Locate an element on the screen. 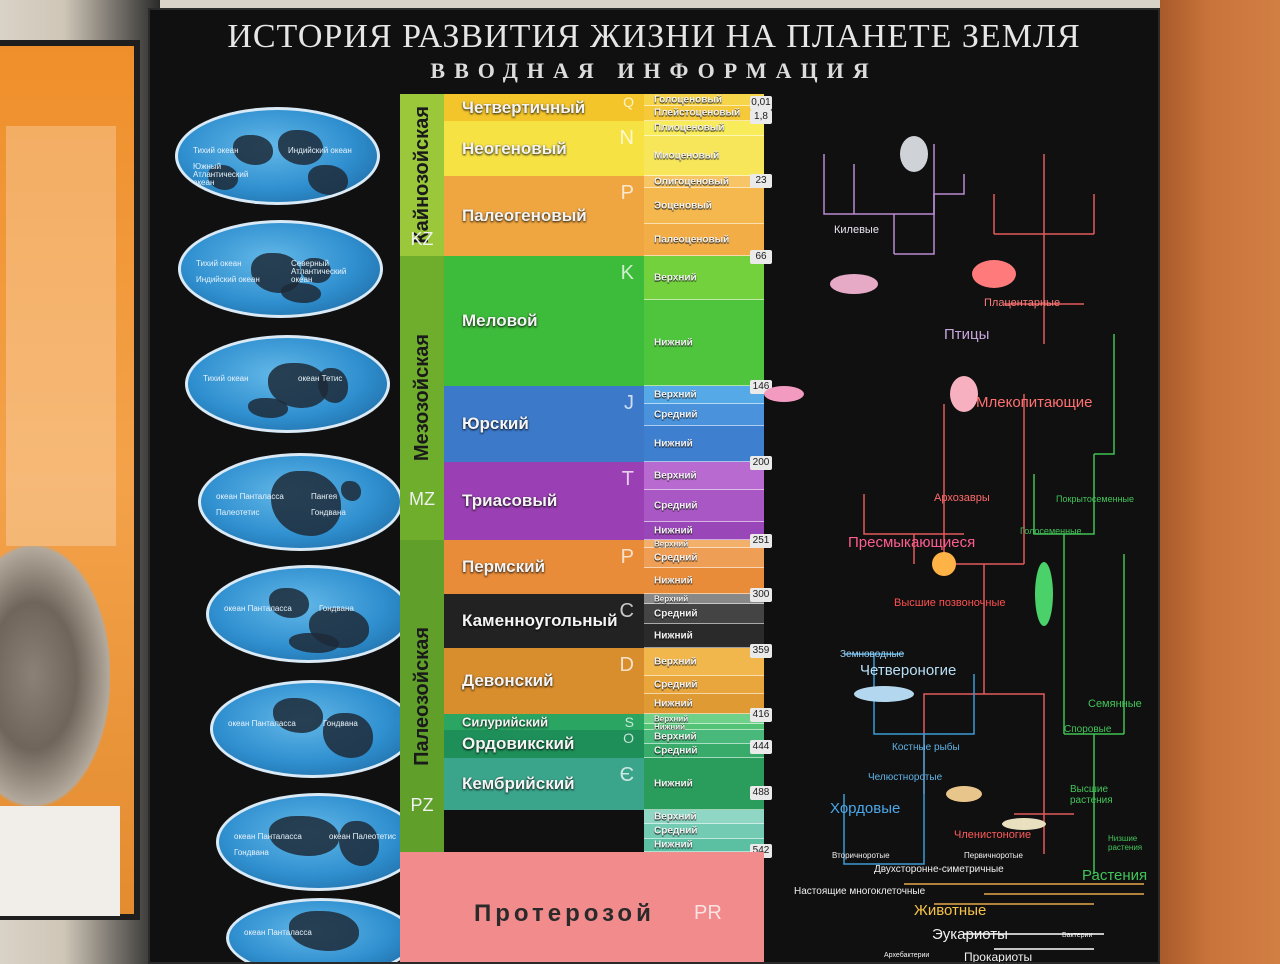 The height and width of the screenshot is (964, 1280). epoch-cell: Голоценовый is located at coordinates (704, 100).